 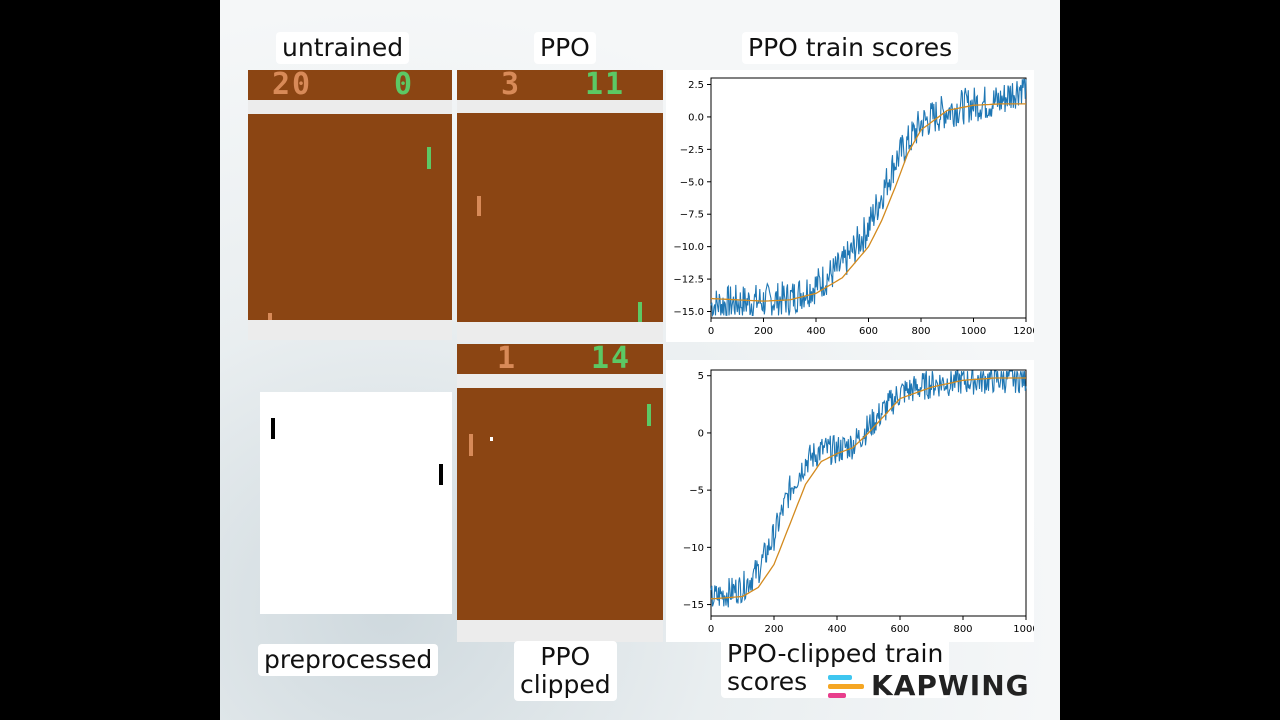 I want to click on right-score: 0, so click(x=404, y=86).